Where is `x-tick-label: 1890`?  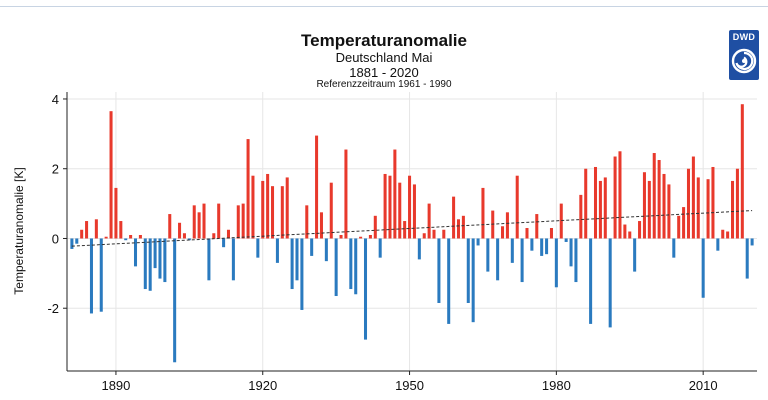 x-tick-label: 1890 is located at coordinates (115, 385).